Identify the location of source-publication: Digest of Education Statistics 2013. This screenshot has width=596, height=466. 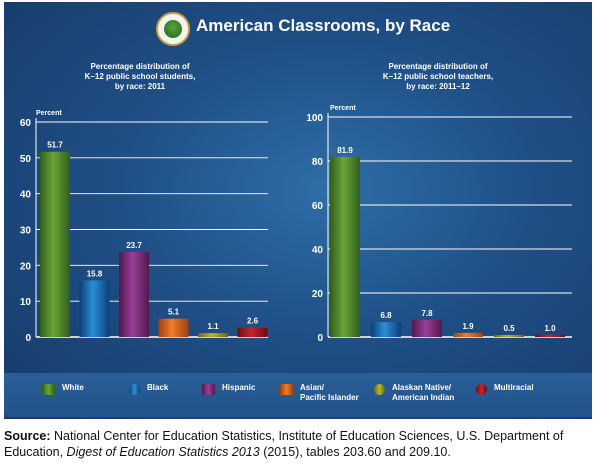
(163, 452).